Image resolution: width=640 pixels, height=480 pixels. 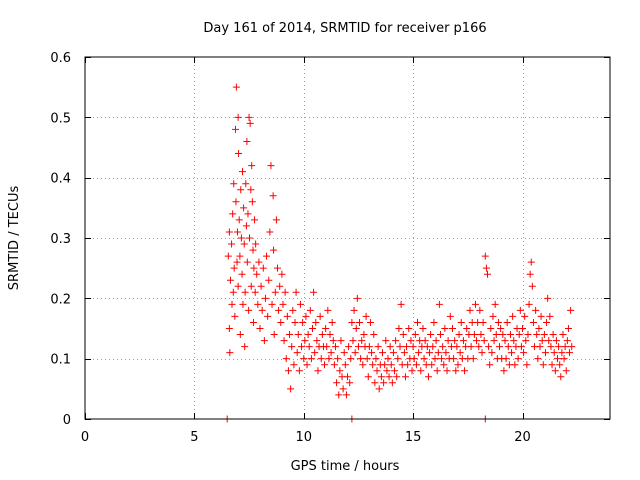 What do you see at coordinates (345, 466) in the screenshot?
I see `x-axis-label: GPS time / hours` at bounding box center [345, 466].